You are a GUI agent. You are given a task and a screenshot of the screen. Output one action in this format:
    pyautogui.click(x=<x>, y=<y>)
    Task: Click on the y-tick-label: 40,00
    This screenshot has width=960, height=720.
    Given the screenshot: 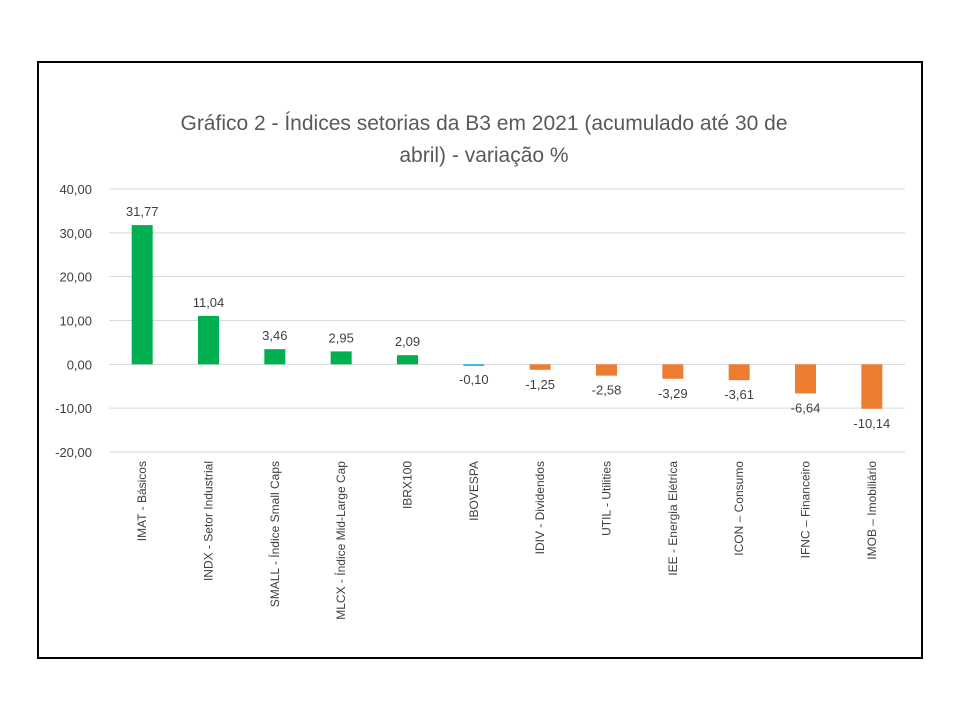 What is the action you would take?
    pyautogui.click(x=75, y=189)
    